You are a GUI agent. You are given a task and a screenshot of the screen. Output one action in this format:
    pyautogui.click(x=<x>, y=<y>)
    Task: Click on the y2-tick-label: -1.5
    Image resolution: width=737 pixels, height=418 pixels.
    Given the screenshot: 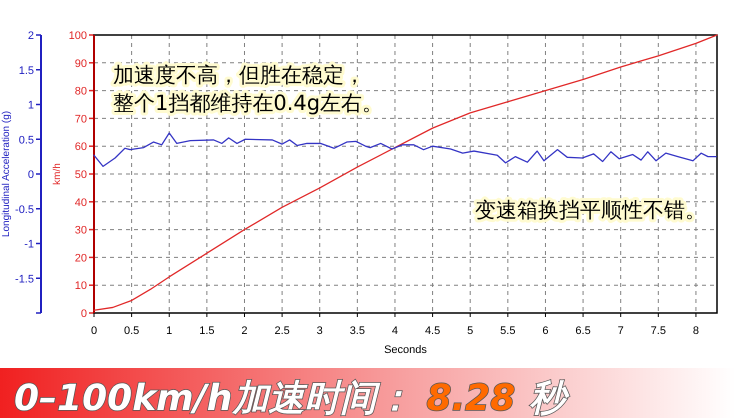 What is the action you would take?
    pyautogui.click(x=24, y=279)
    